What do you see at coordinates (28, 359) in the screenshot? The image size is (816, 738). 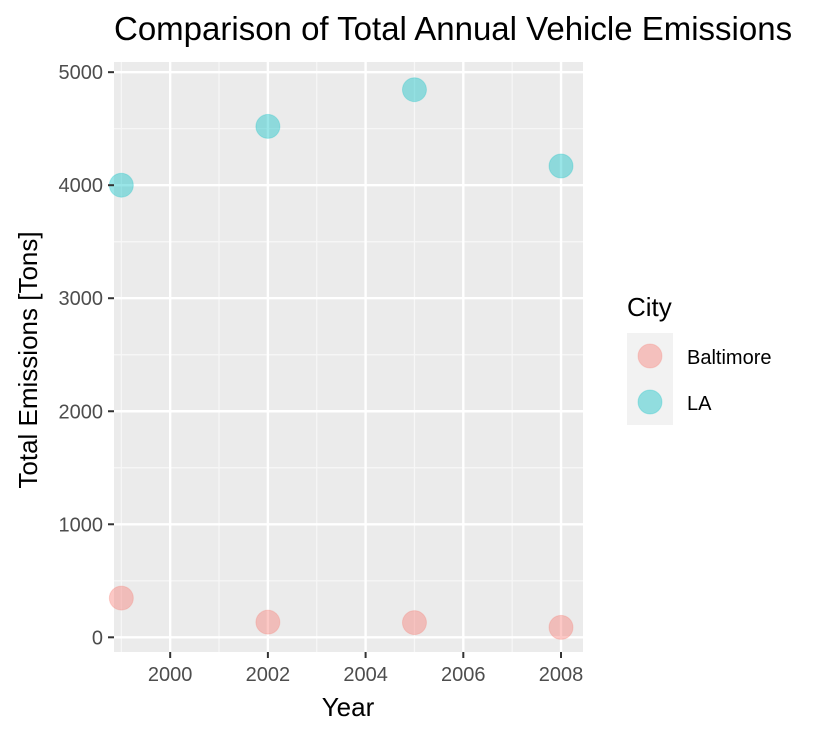 I see `y-axis-title: Total Emissions [Tons]` at bounding box center [28, 359].